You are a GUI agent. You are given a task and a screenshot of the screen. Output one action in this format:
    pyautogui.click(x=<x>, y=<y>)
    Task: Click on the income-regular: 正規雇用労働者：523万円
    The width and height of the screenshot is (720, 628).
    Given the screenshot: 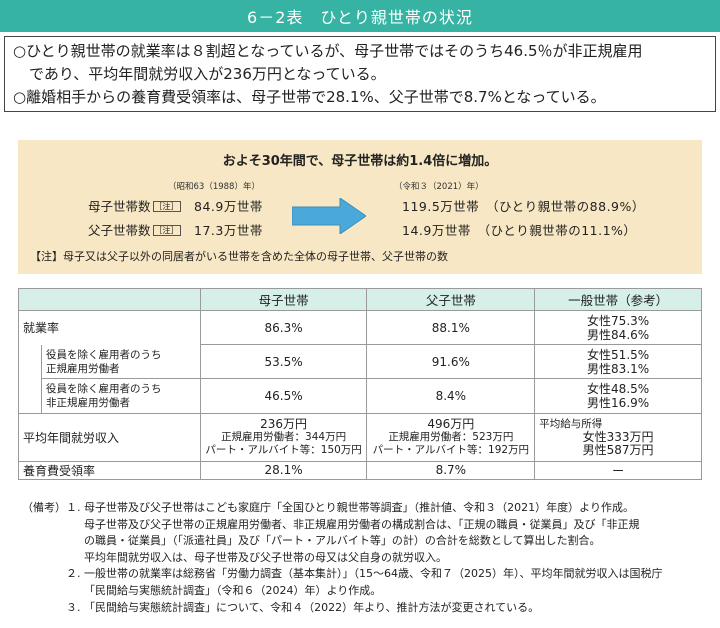 What is the action you would take?
    pyautogui.click(x=451, y=436)
    